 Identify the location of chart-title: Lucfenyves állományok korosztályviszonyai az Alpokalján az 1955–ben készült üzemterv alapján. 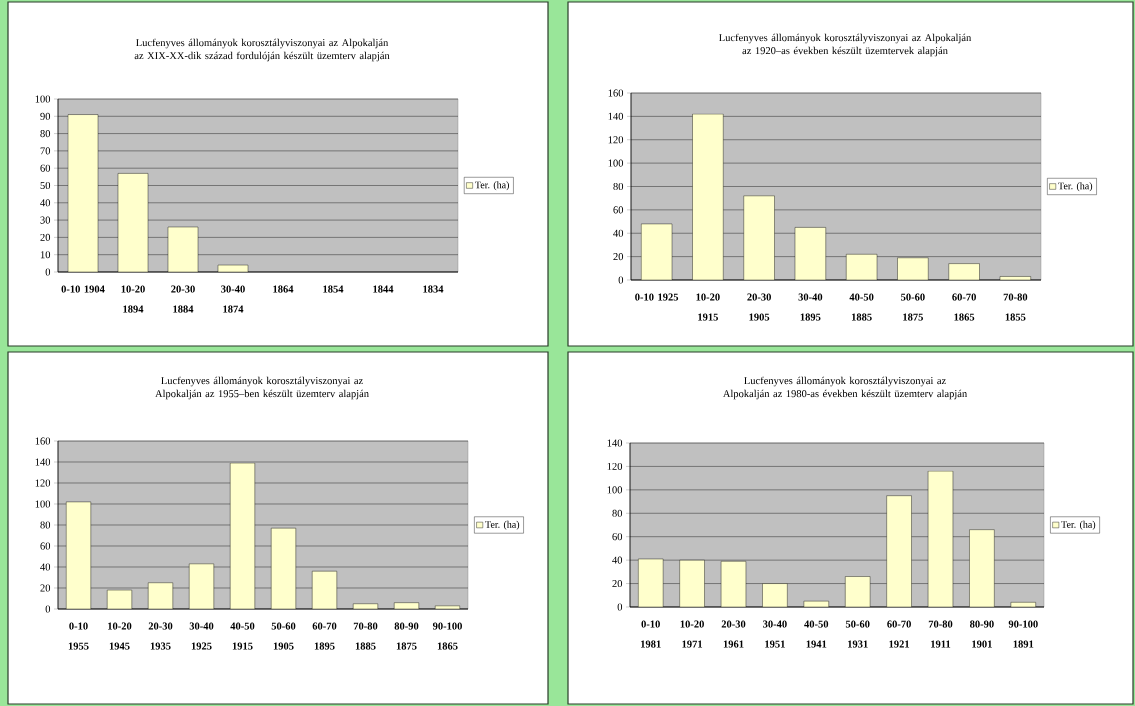
(262, 388).